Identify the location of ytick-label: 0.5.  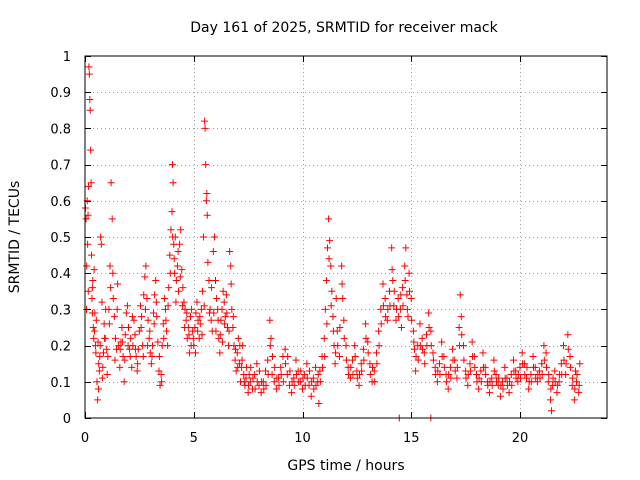
(60, 238).